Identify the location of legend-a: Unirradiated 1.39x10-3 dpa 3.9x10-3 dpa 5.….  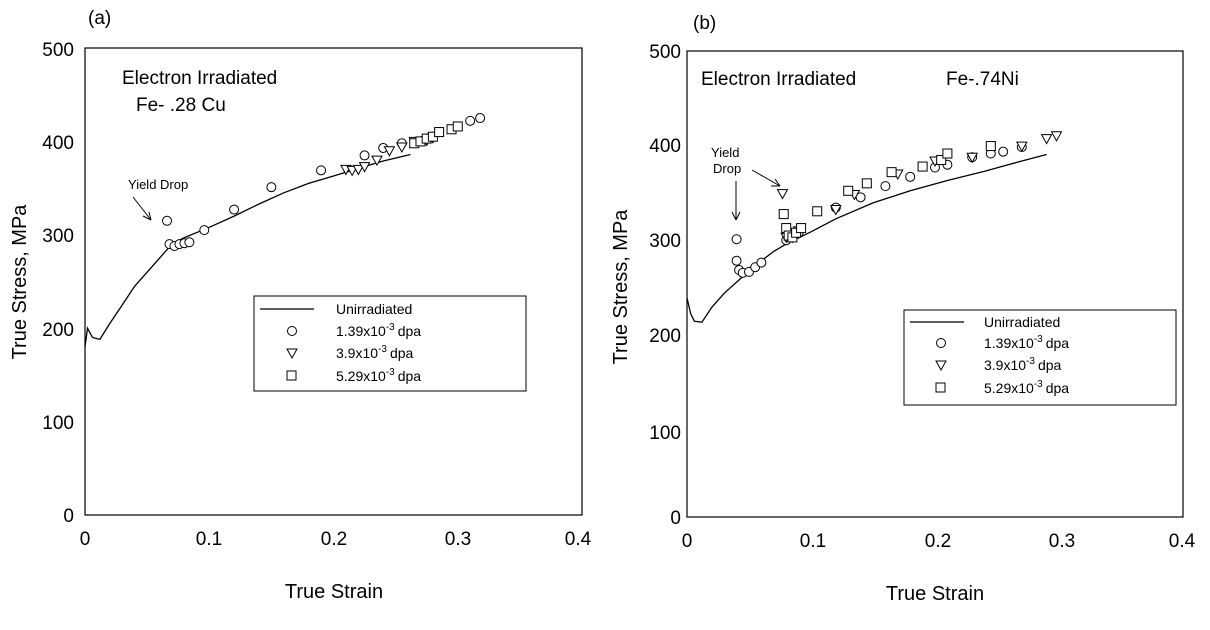
(390, 343).